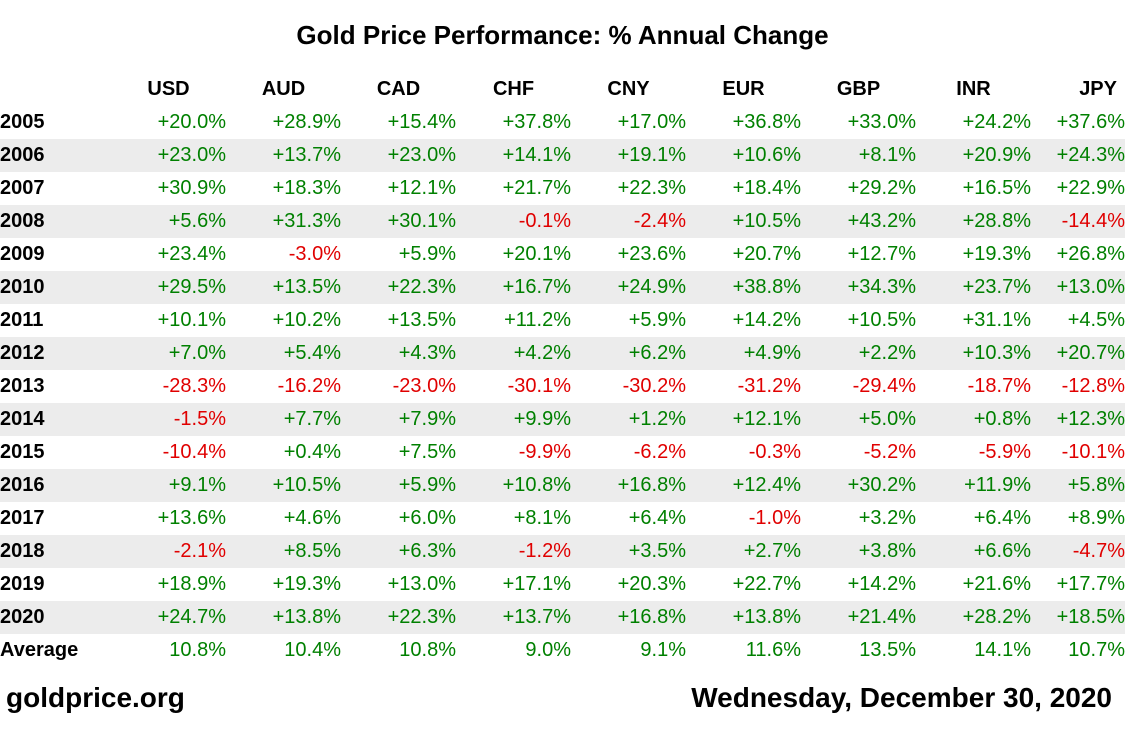 Image resolution: width=1140 pixels, height=730 pixels. Describe the element at coordinates (22, 584) in the screenshot. I see `row-label: 2019` at that location.